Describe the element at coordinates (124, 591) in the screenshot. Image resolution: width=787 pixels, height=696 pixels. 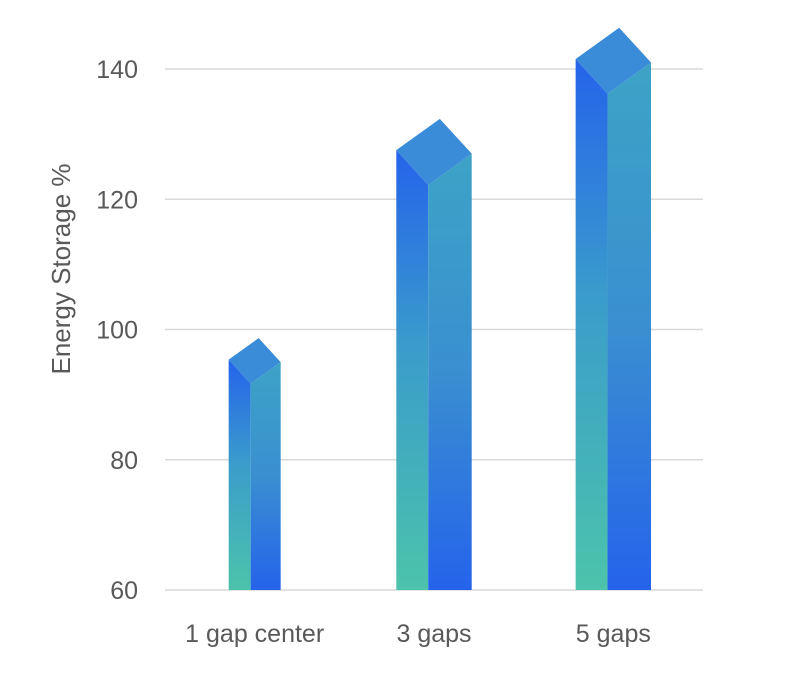
I see `y-tick-label-60: 60` at that location.